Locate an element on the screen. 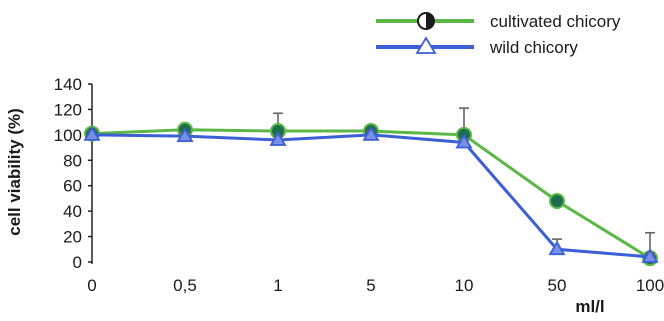 The image size is (664, 321). x-tick-label: 100 is located at coordinates (650, 285).